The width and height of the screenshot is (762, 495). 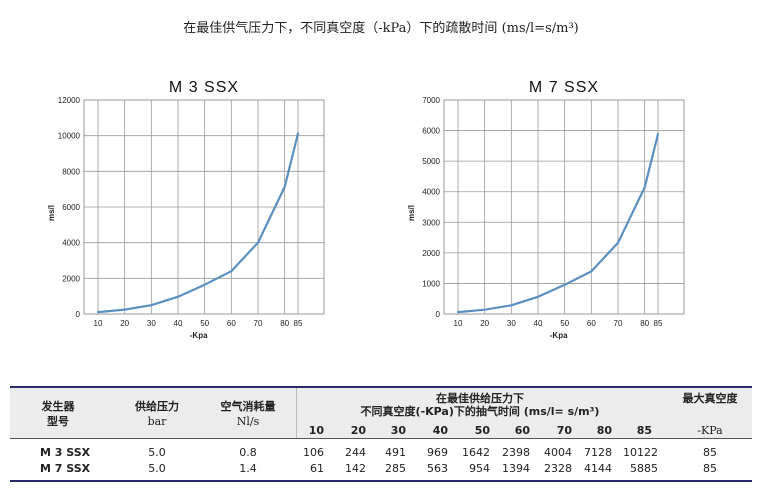 What do you see at coordinates (644, 468) in the screenshot?
I see `row-time-m7-85: 5885` at bounding box center [644, 468].